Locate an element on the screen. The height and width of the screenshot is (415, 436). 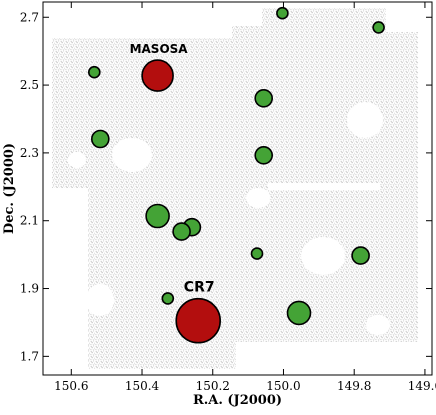
x-tick-label: 150.6 is located at coordinates (71, 386).